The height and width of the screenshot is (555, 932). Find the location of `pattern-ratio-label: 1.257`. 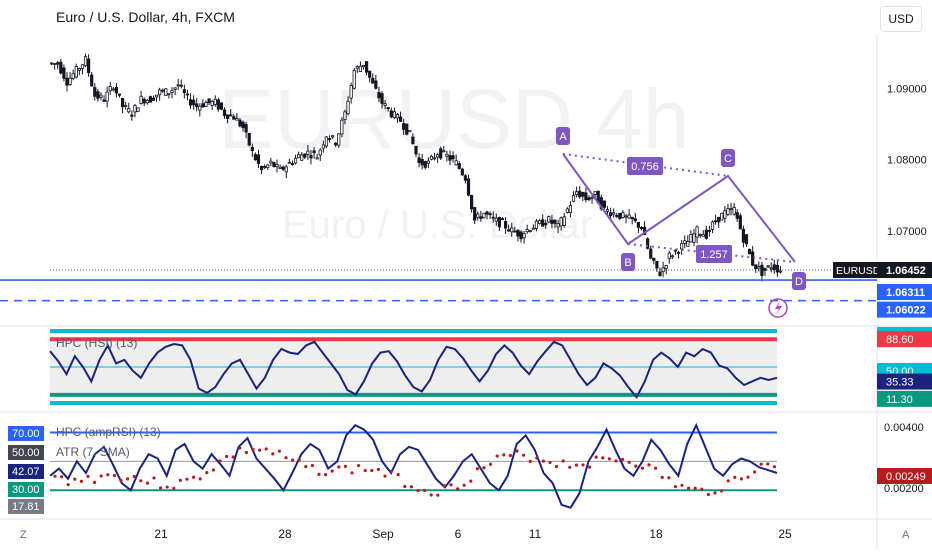

pattern-ratio-label: 1.257 is located at coordinates (714, 255).